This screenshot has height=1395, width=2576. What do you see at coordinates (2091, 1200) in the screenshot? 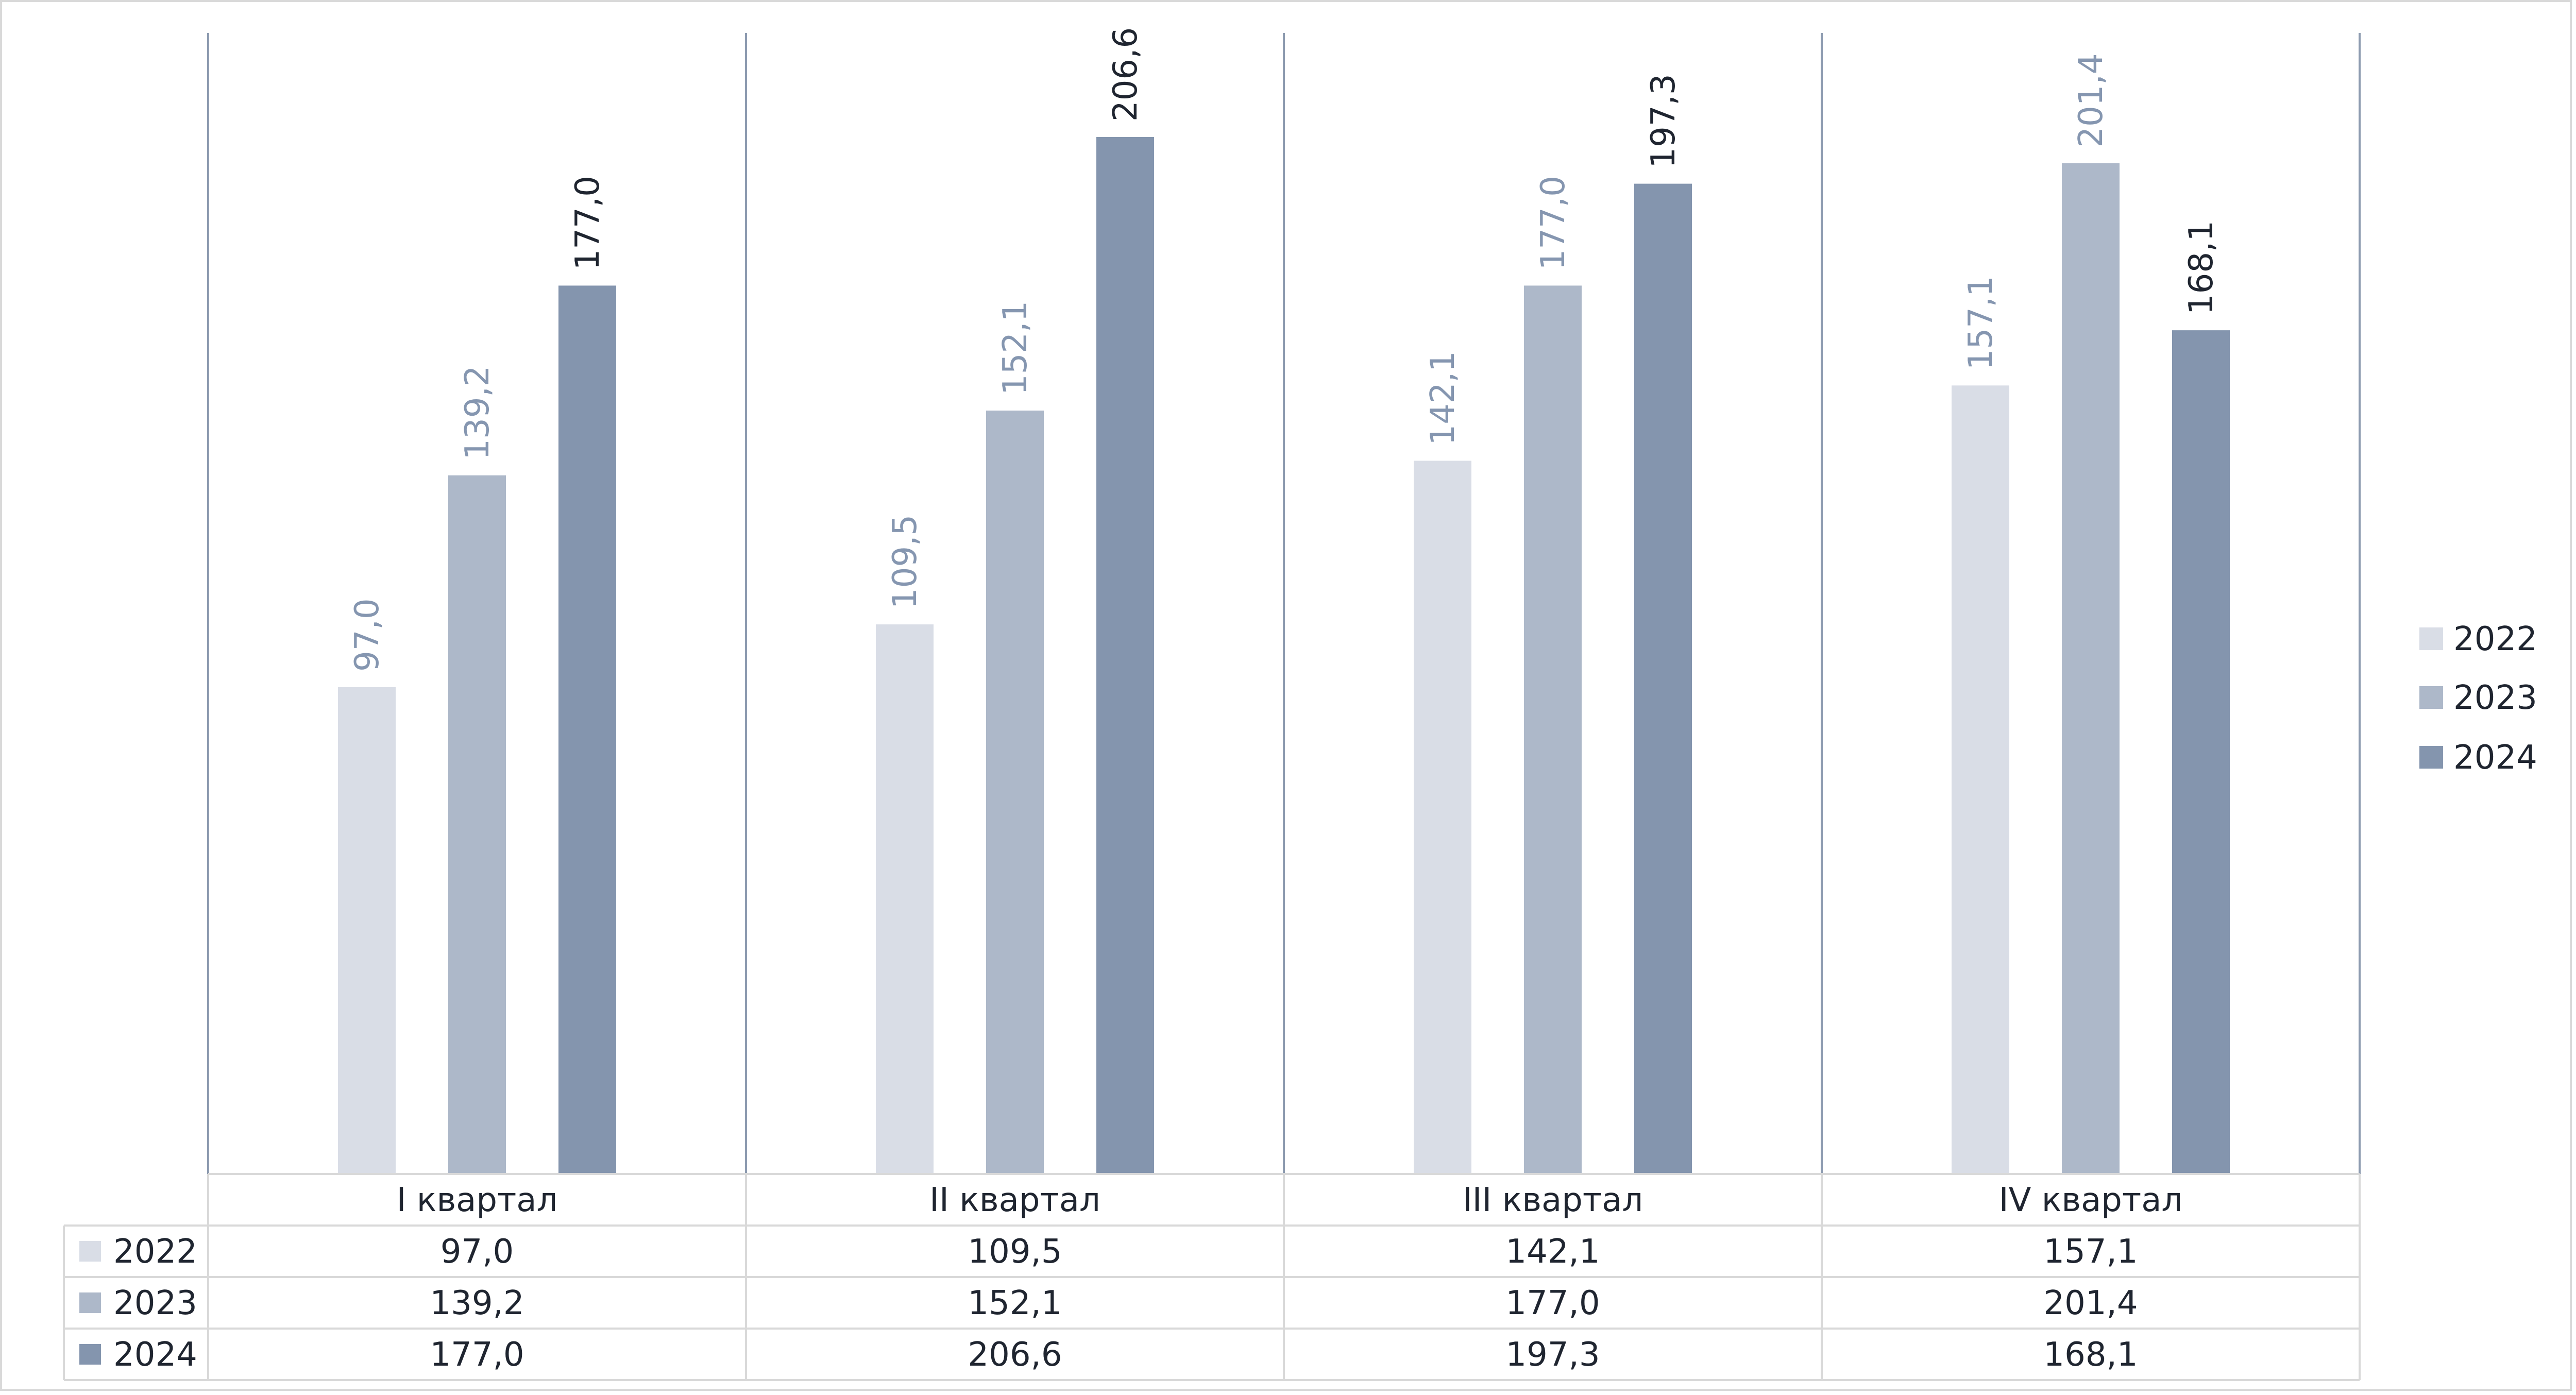
I see `category-label: IV квартал` at bounding box center [2091, 1200].